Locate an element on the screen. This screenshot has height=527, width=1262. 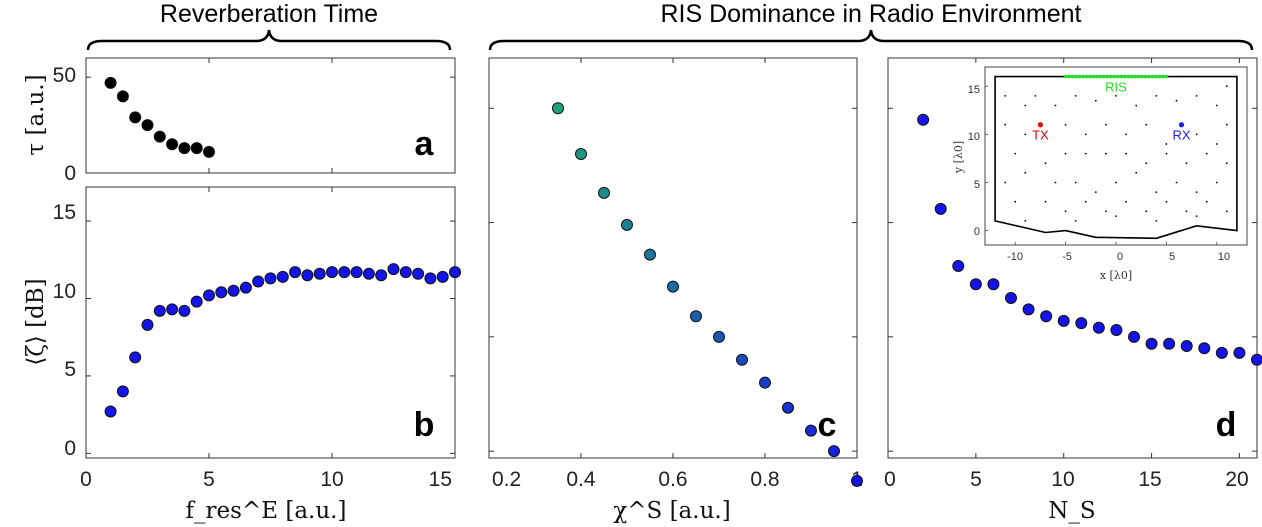
inset-ylabel: y [λ0] is located at coordinates (958, 157).